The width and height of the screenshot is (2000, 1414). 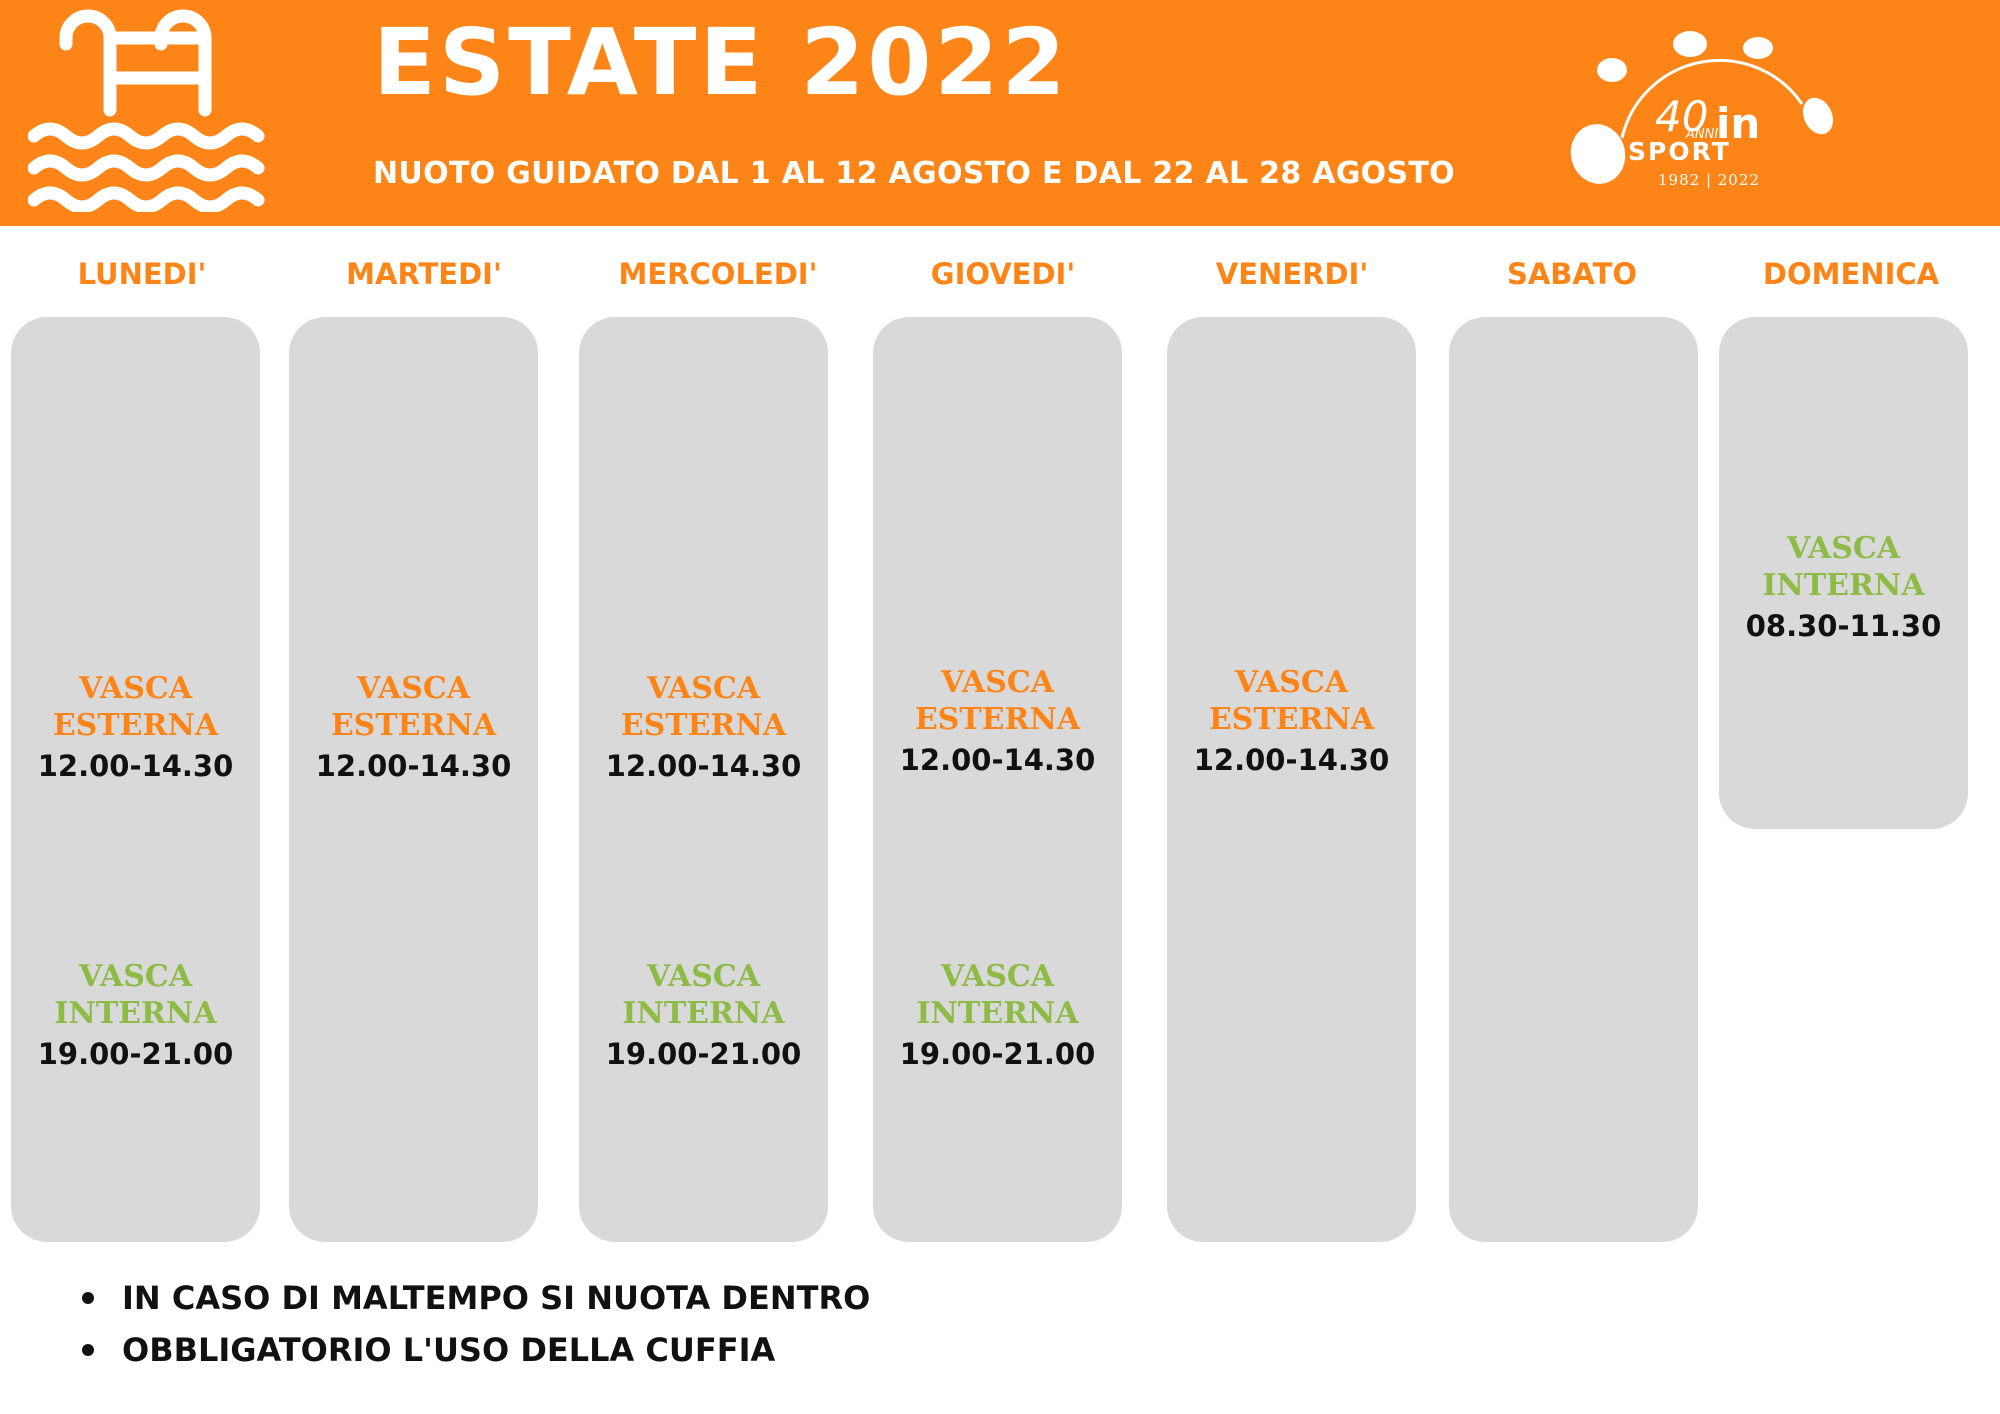 I want to click on day-header: LUNEDI', so click(x=142, y=274).